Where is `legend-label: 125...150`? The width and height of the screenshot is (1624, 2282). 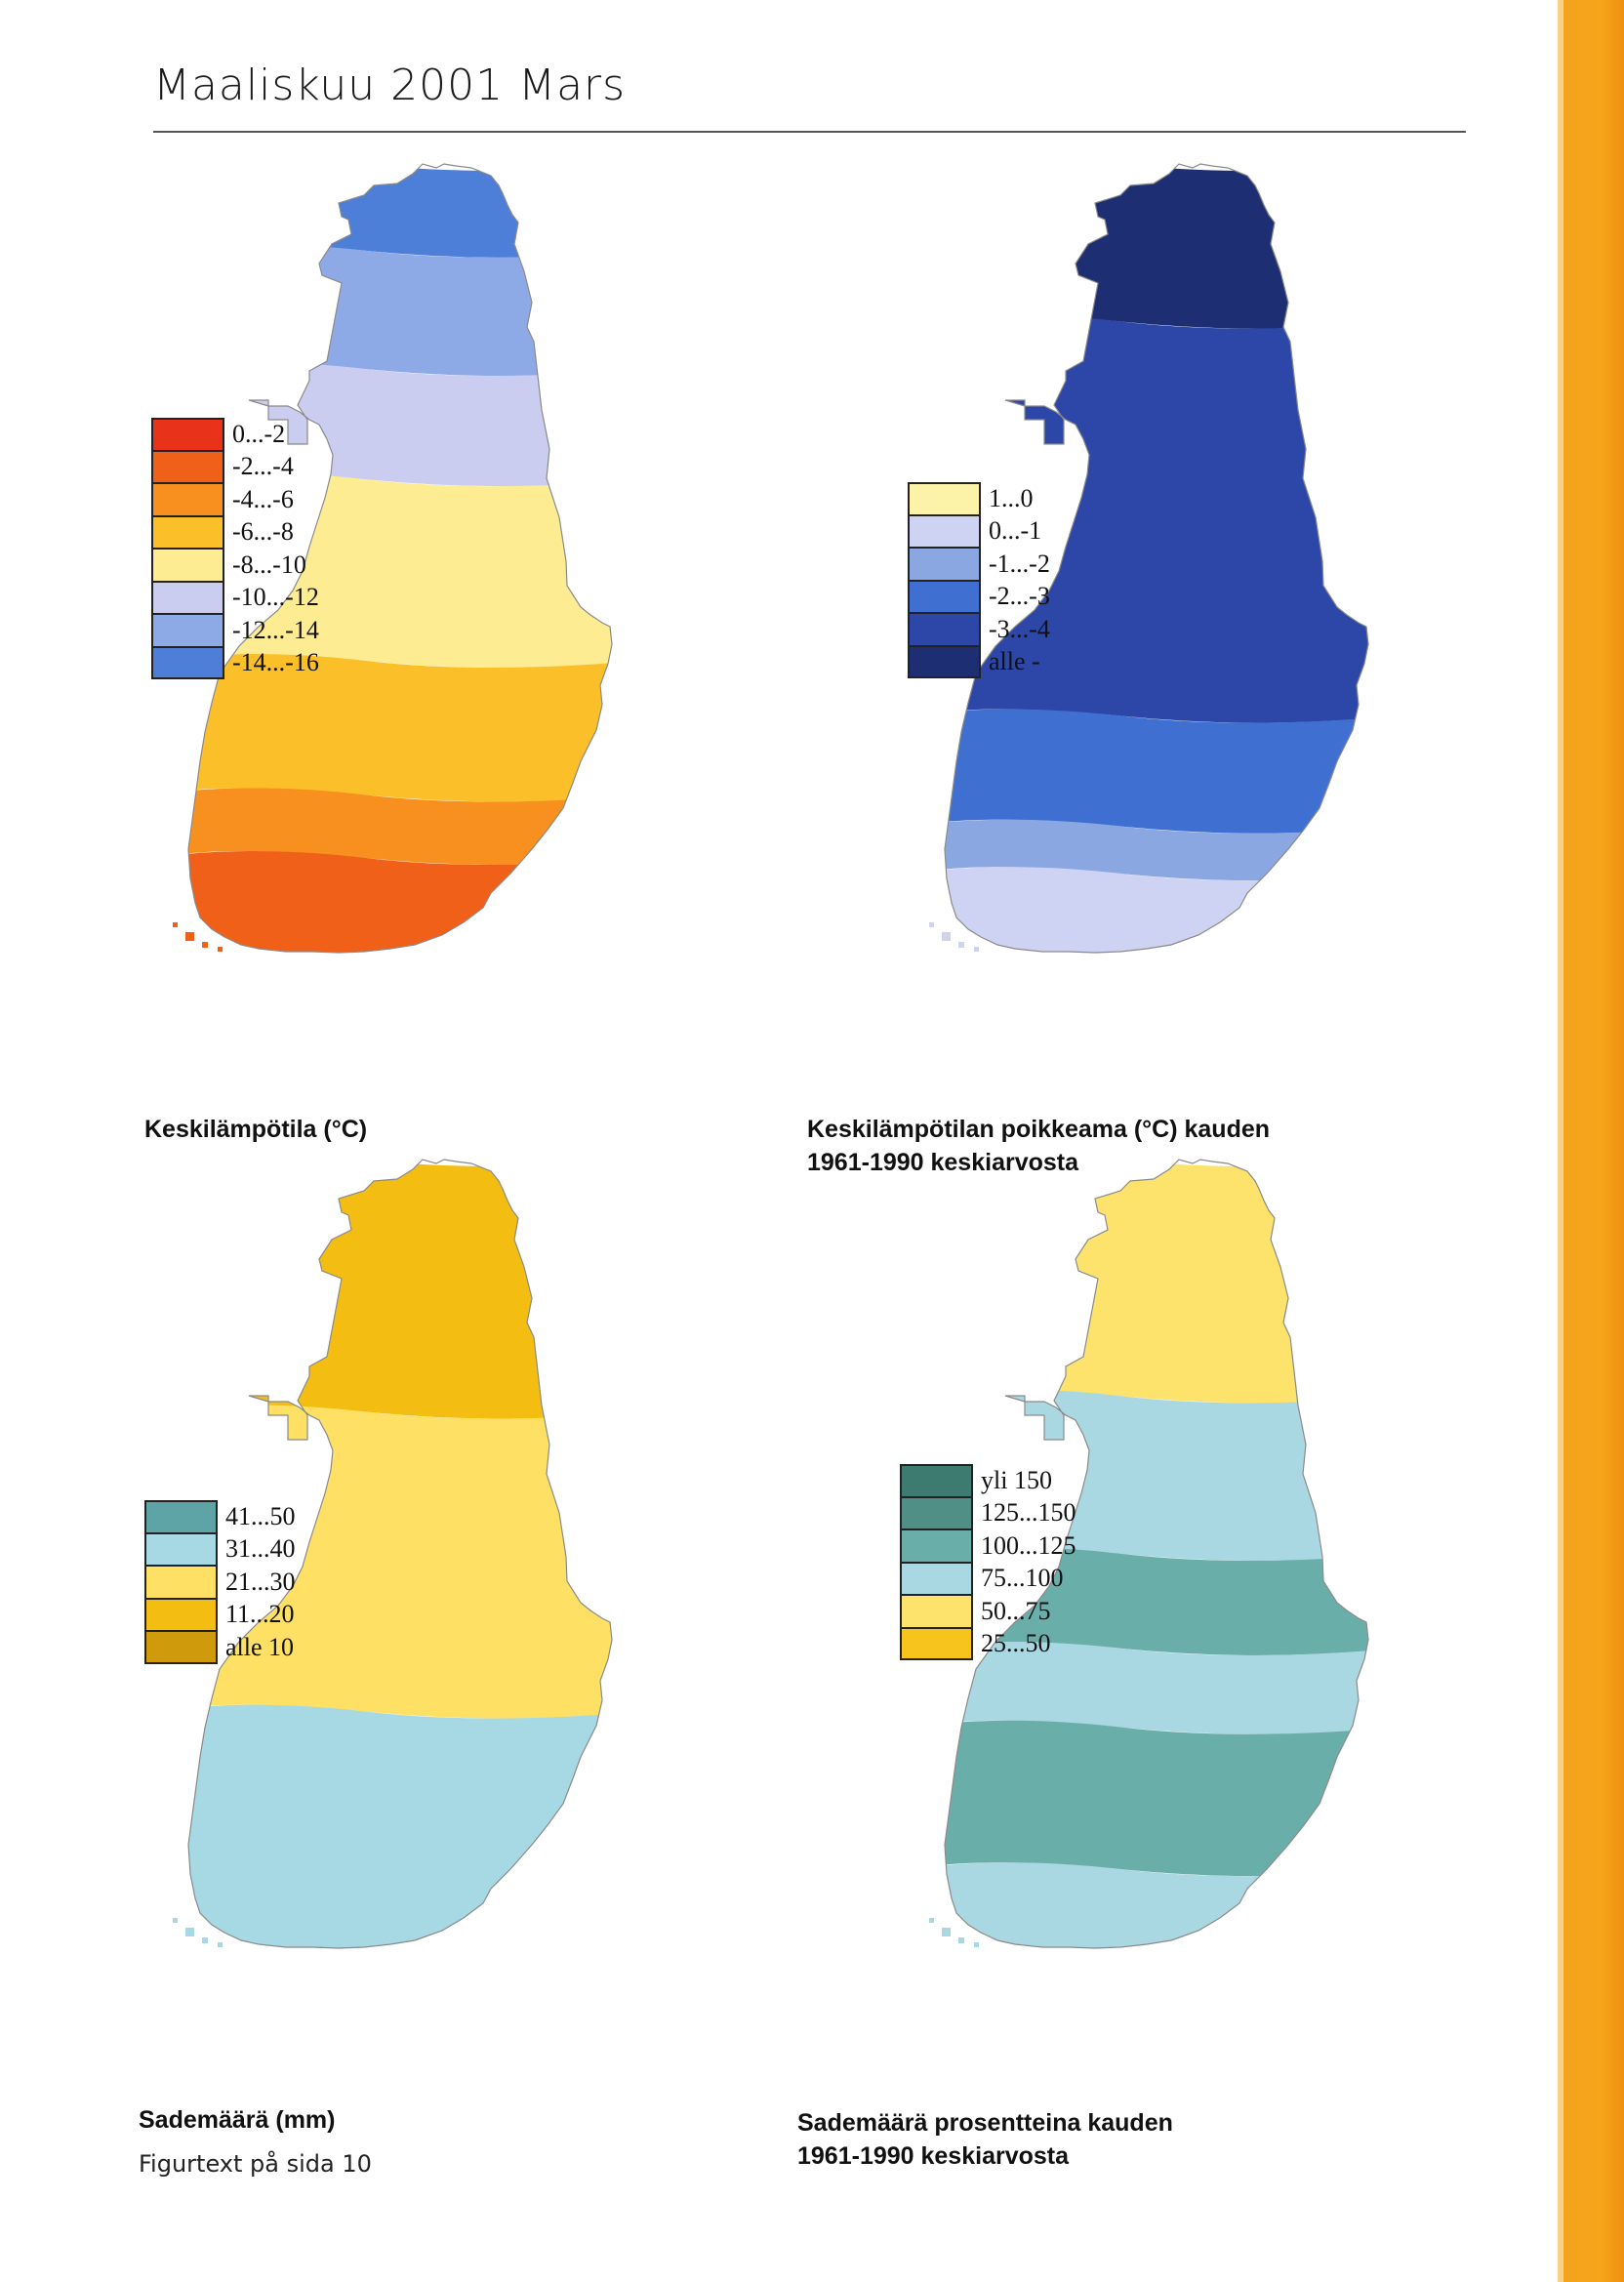
legend-label: 125...150 is located at coordinates (1028, 1513).